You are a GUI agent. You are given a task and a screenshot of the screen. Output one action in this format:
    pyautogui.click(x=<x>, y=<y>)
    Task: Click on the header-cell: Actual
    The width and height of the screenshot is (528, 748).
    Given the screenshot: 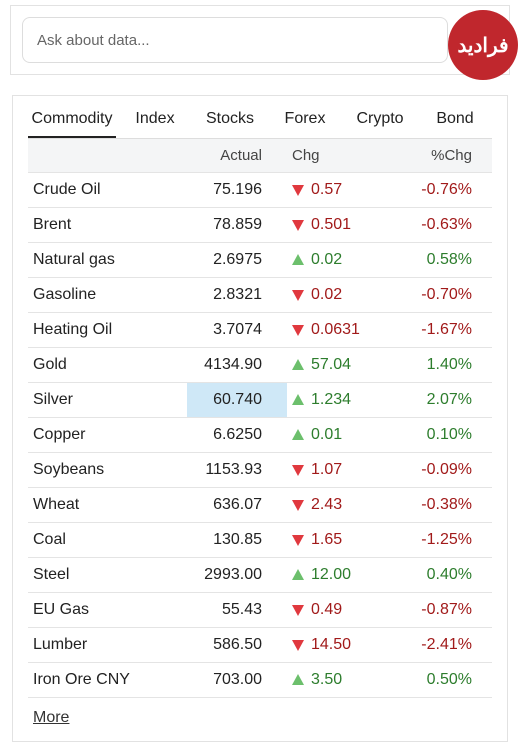 What is the action you would take?
    pyautogui.click(x=241, y=155)
    